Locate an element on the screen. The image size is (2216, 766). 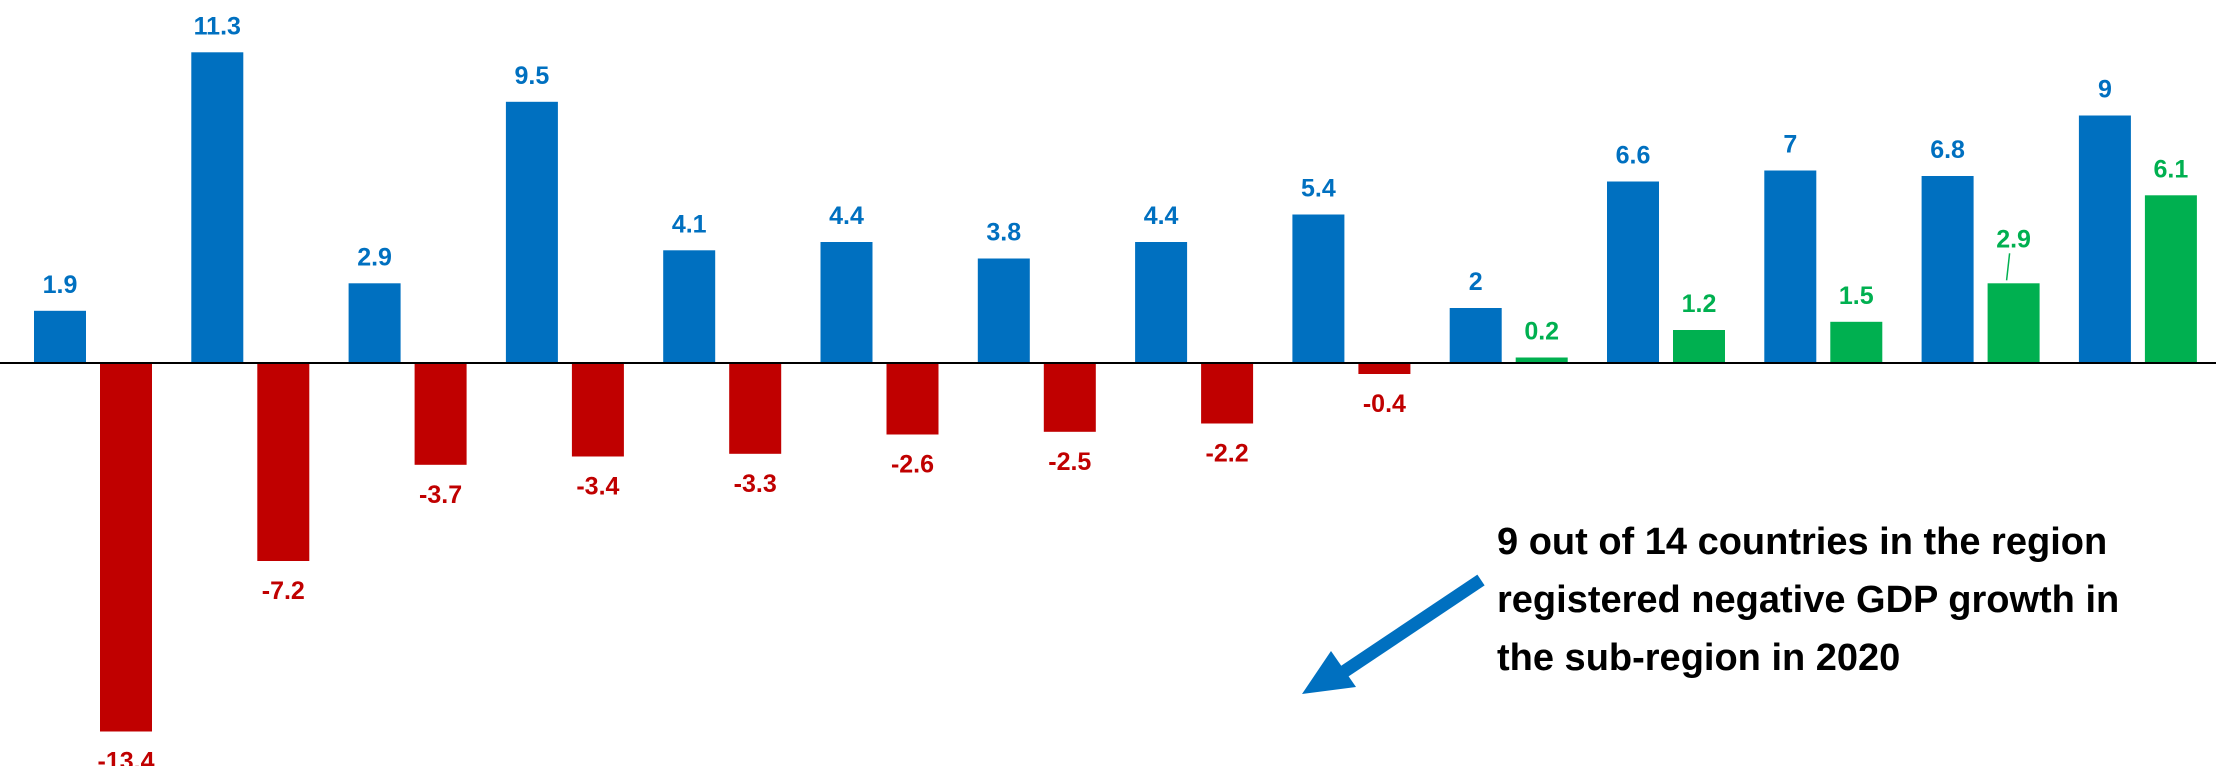
data-label-a-6: 4.4 is located at coordinates (846, 216).